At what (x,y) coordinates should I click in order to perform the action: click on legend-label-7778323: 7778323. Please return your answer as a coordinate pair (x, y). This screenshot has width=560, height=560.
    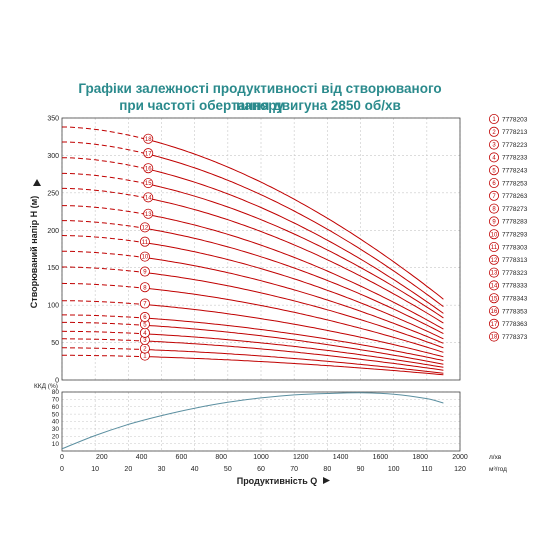
    Looking at the image, I should click on (515, 273).